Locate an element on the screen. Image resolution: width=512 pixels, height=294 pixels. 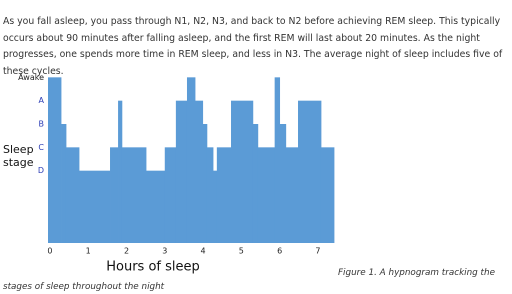
y-tick-label: B is located at coordinates (42, 124).